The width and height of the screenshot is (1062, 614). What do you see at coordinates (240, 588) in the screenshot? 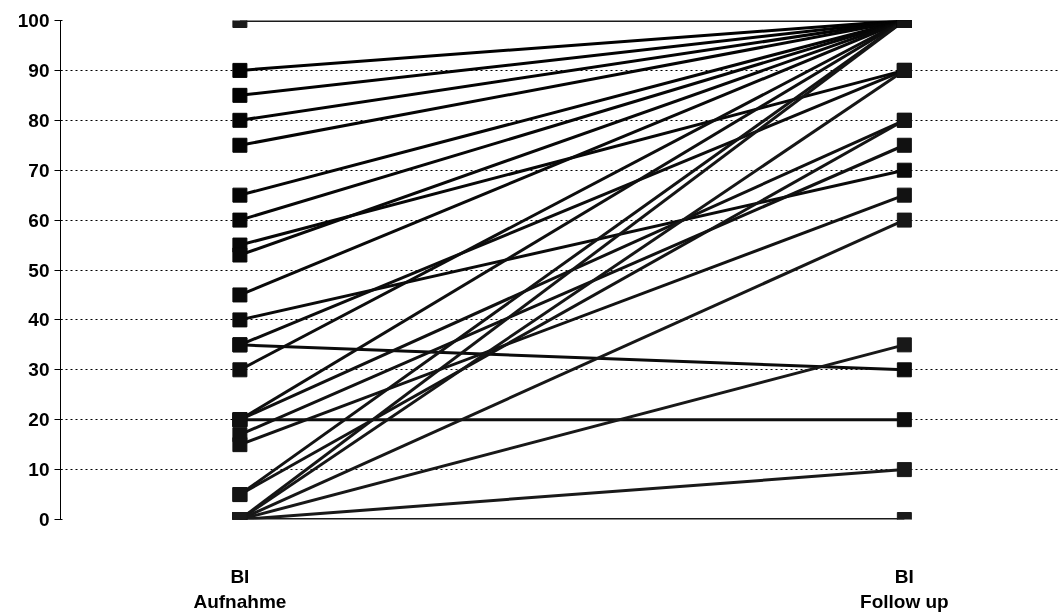
I see `x-tick-label: BI Aufnahme` at bounding box center [240, 588].